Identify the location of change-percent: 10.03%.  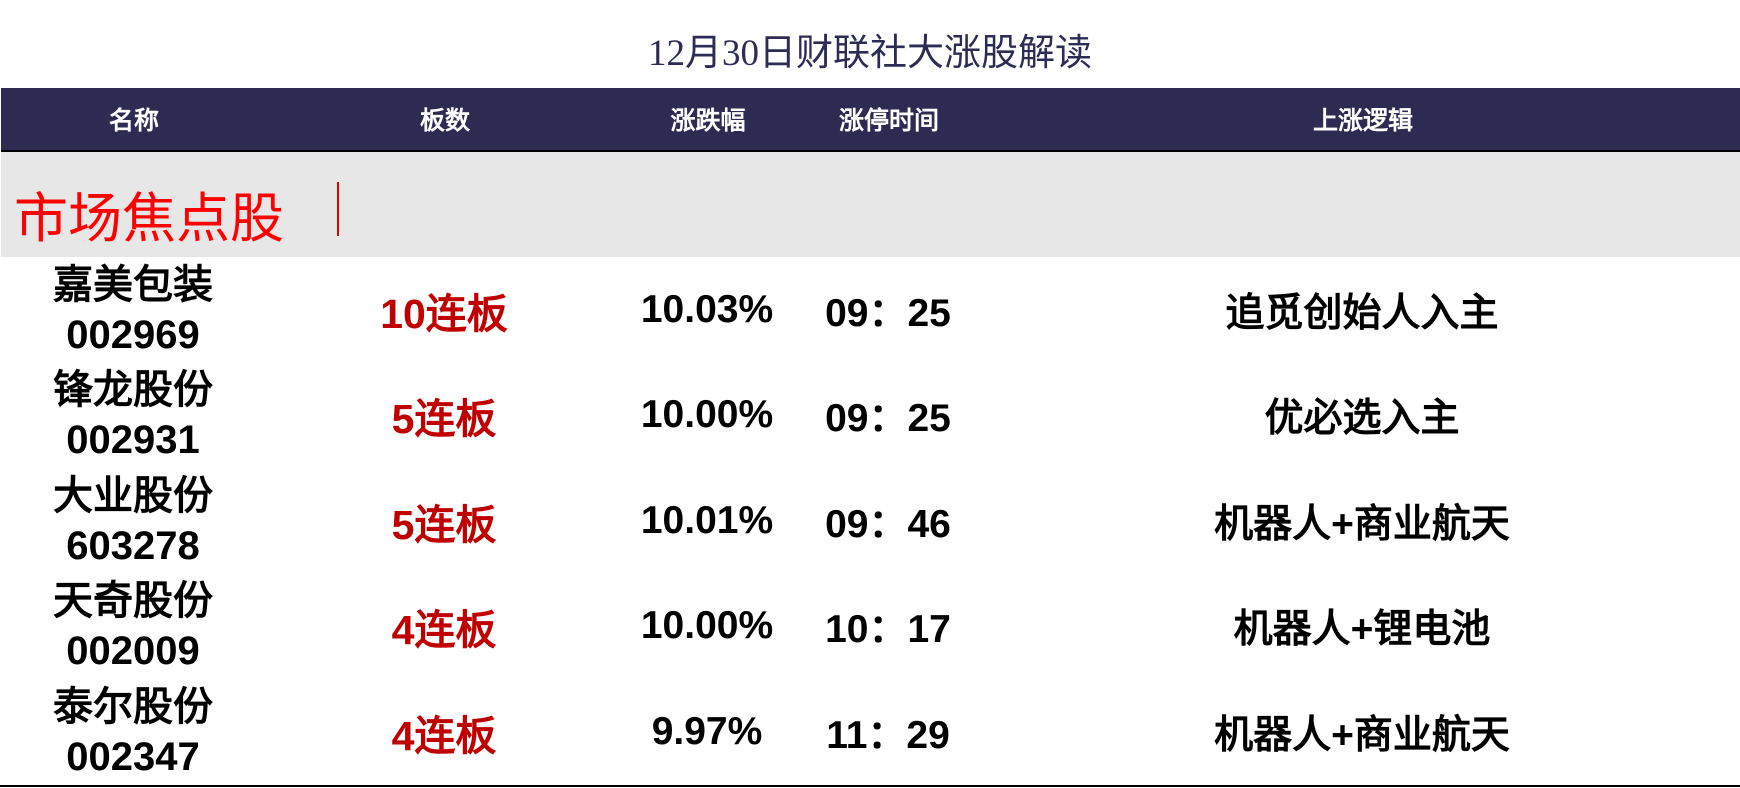
(707, 309).